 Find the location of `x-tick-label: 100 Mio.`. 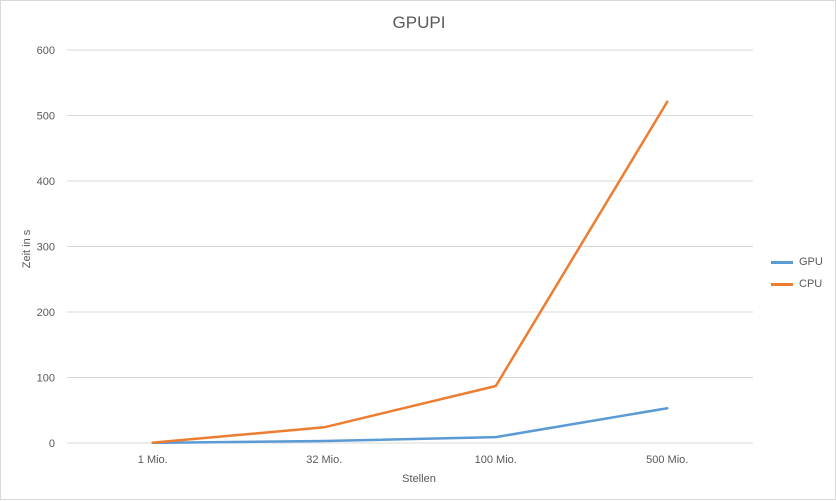

x-tick-label: 100 Mio. is located at coordinates (496, 460).